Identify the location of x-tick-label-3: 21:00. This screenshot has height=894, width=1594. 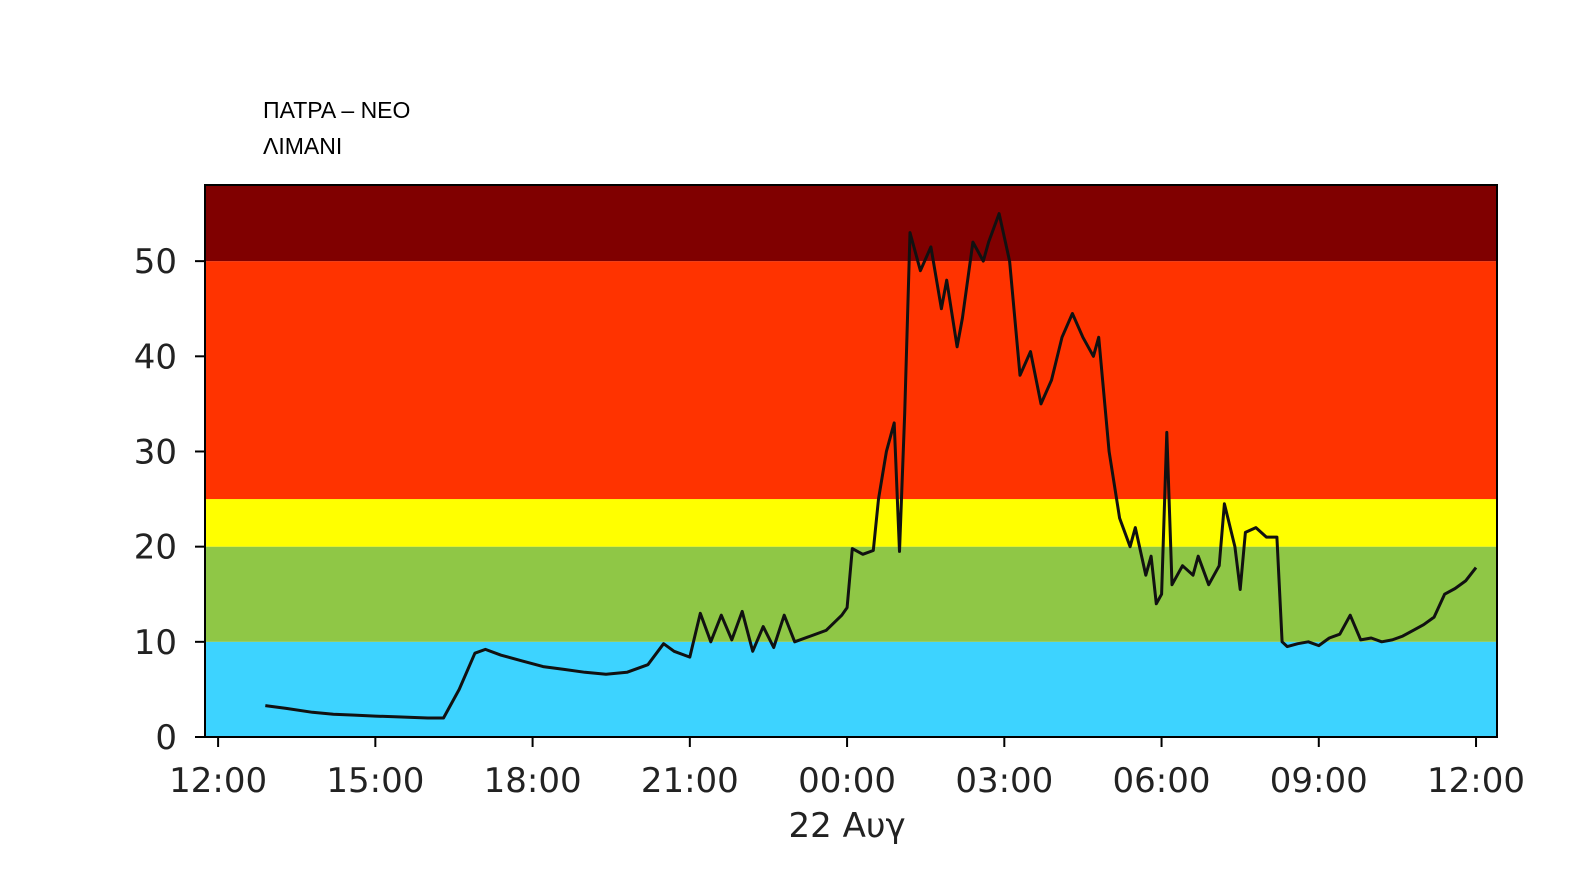
(690, 781).